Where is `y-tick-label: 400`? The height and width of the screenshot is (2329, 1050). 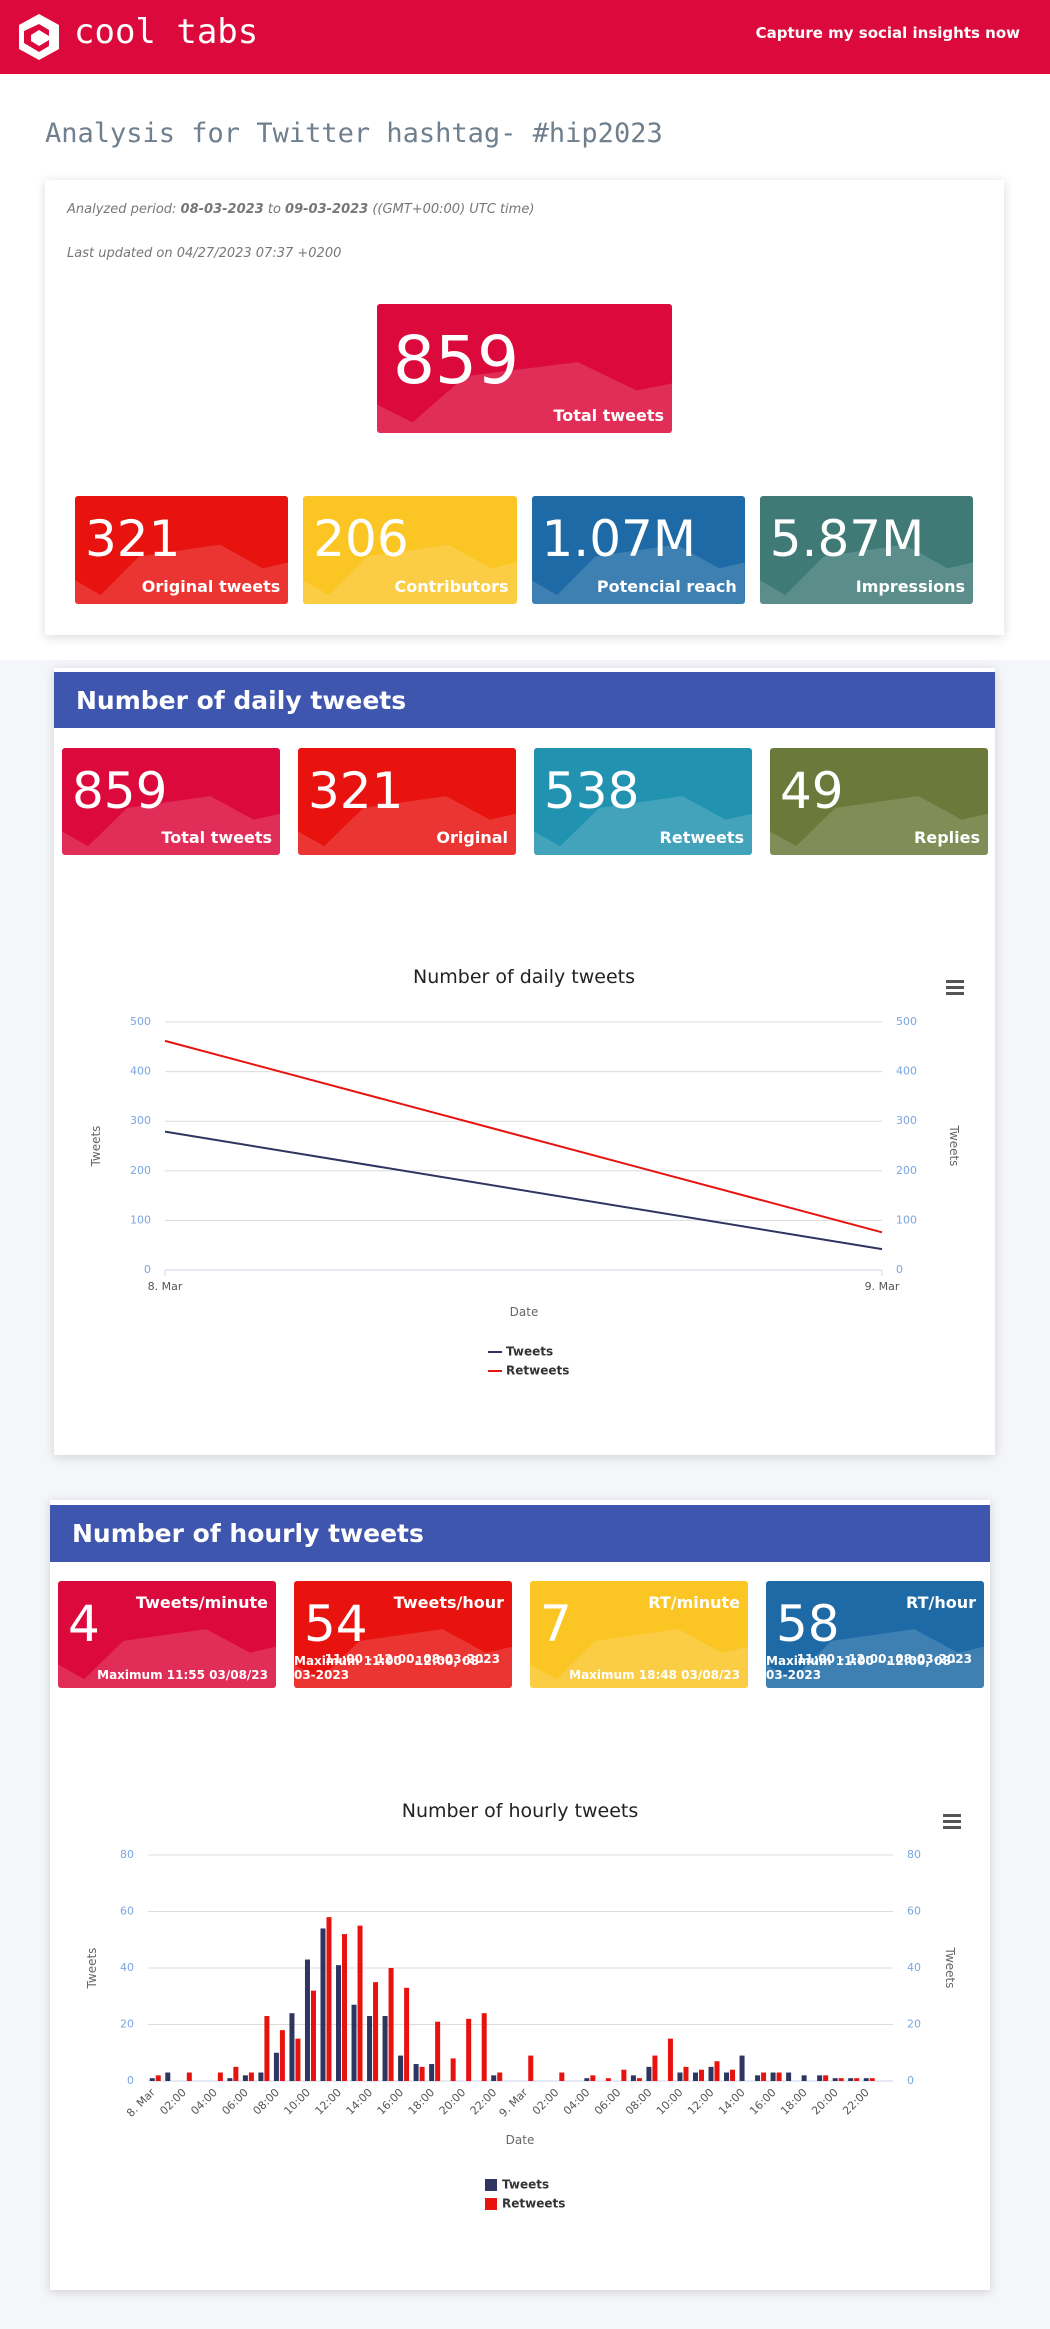 y-tick-label: 400 is located at coordinates (140, 1071).